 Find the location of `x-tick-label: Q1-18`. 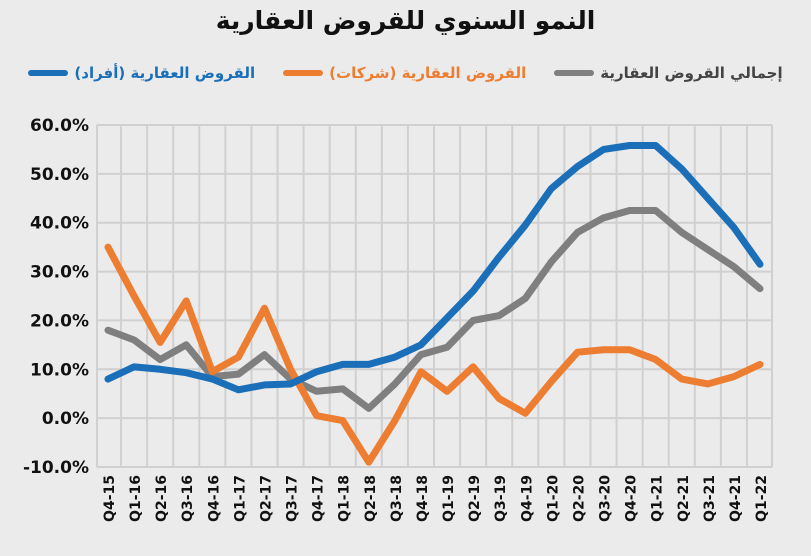

x-tick-label: Q1-18 is located at coordinates (345, 498).